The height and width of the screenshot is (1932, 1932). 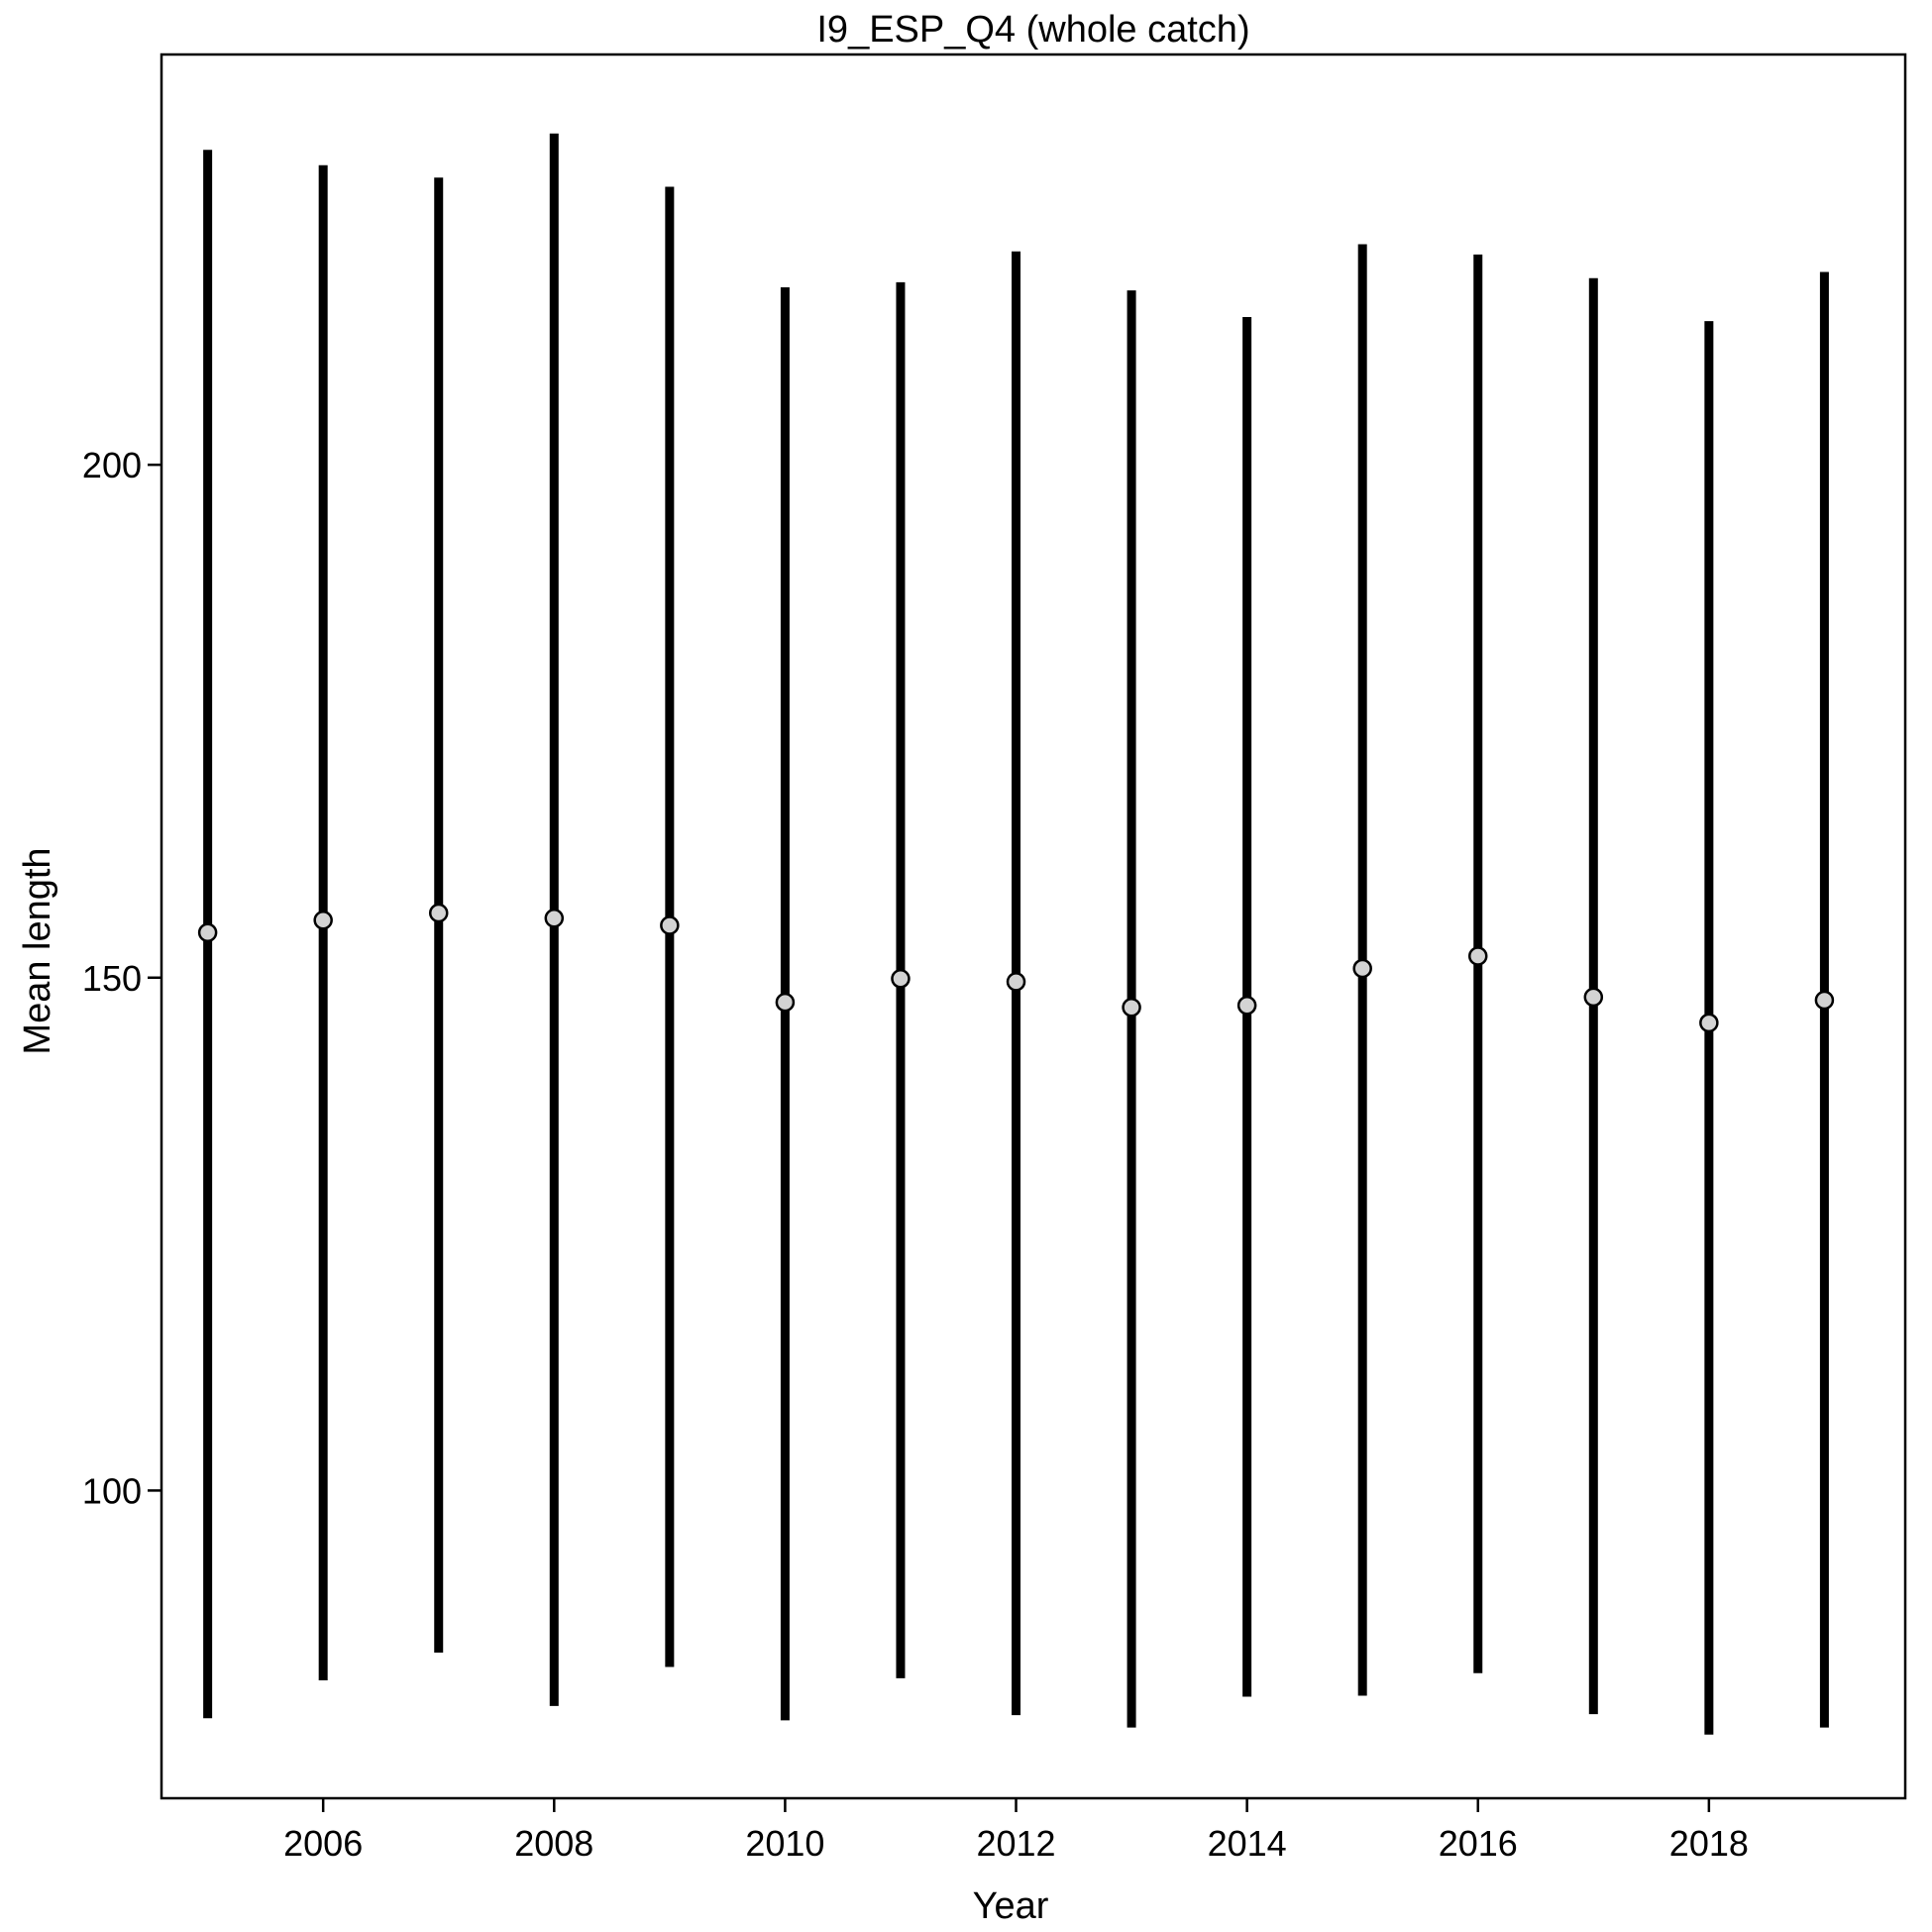 I want to click on x-tick-label: 2006, so click(x=323, y=1843).